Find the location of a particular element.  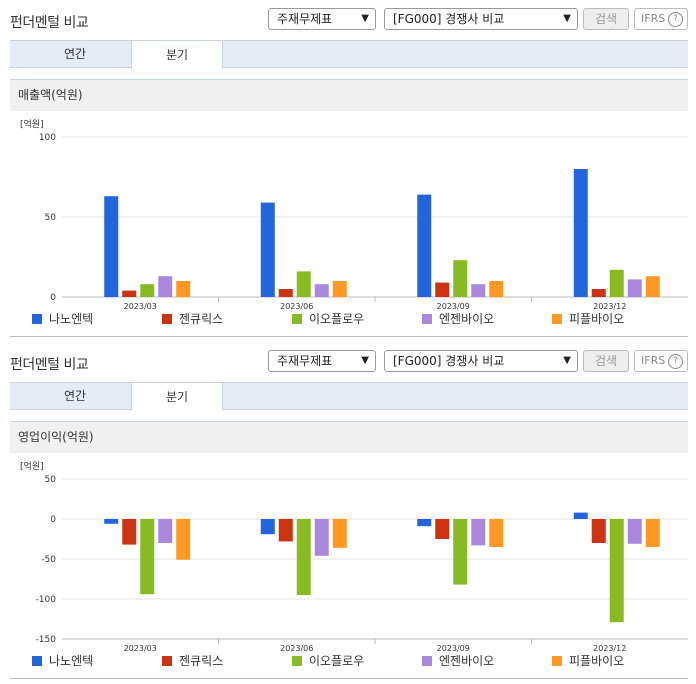

y-tick-label: 100 is located at coordinates (47, 138).